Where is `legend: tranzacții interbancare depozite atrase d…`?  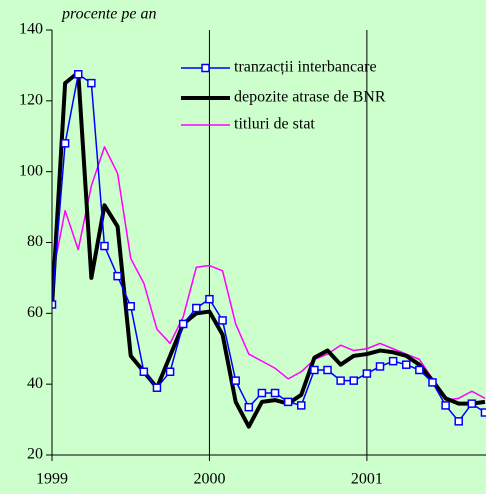 legend: tranzacții interbancare depozite atrase d… is located at coordinates (283, 96).